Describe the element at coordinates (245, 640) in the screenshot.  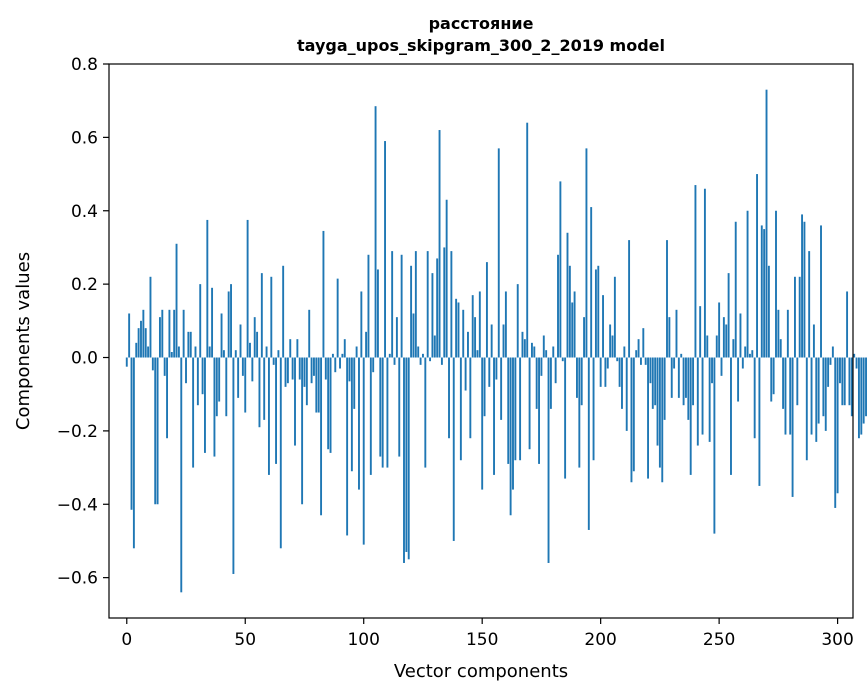
I see `x-tick-label: 50` at that location.